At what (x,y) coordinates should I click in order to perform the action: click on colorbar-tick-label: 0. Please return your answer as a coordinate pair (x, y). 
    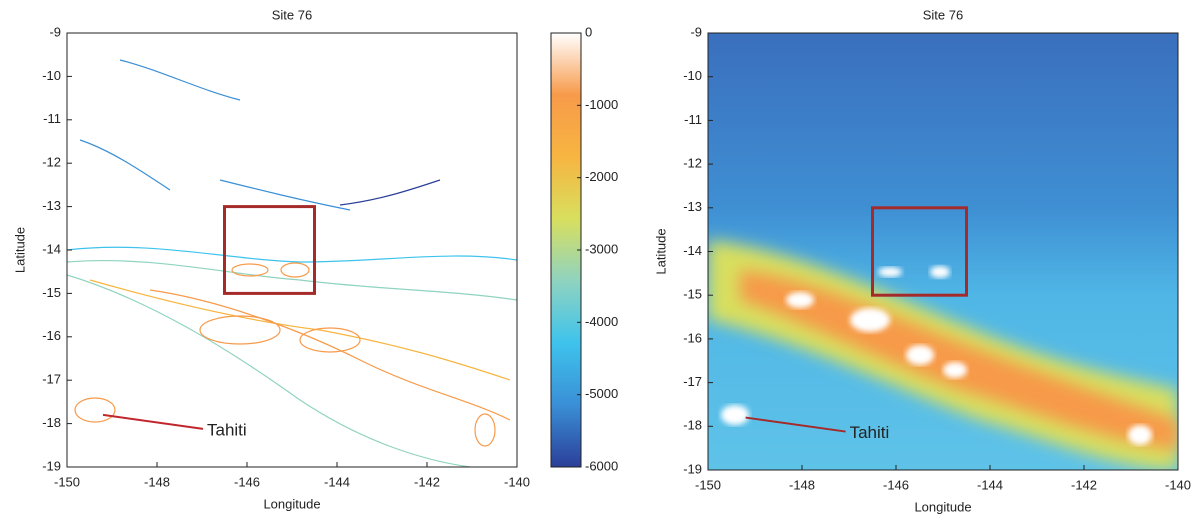
    Looking at the image, I should click on (588, 31).